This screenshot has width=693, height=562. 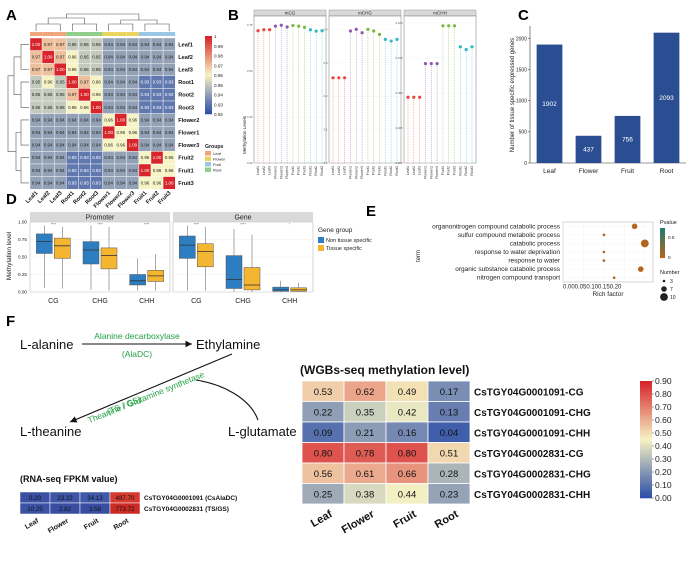 What do you see at coordinates (17, 75) in the screenshot?
I see `dendrogram-branch` at bounding box center [17, 75].